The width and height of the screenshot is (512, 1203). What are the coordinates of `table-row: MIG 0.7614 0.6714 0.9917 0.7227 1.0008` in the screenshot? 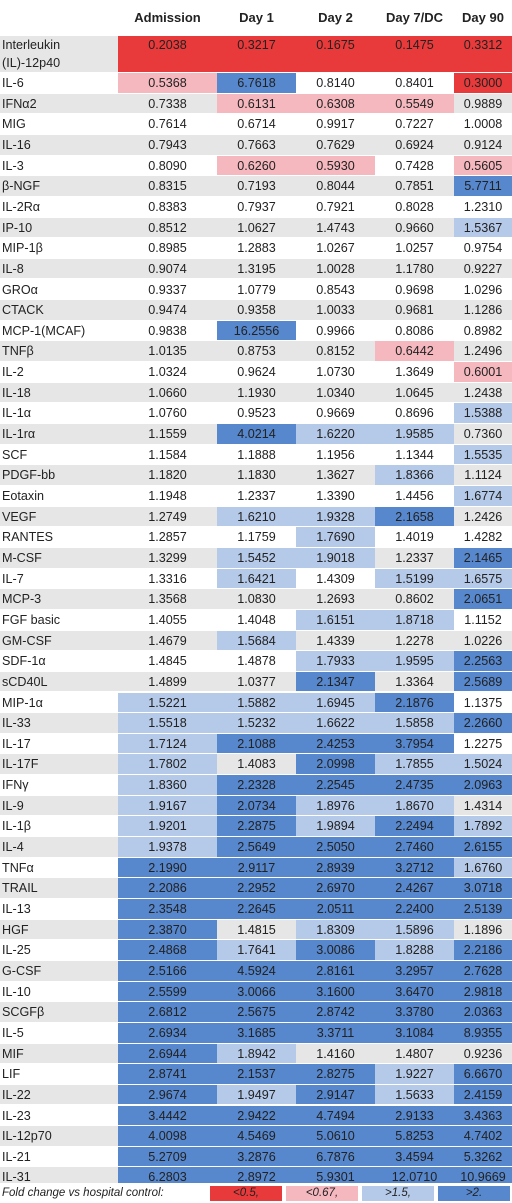 It's located at (256, 124).